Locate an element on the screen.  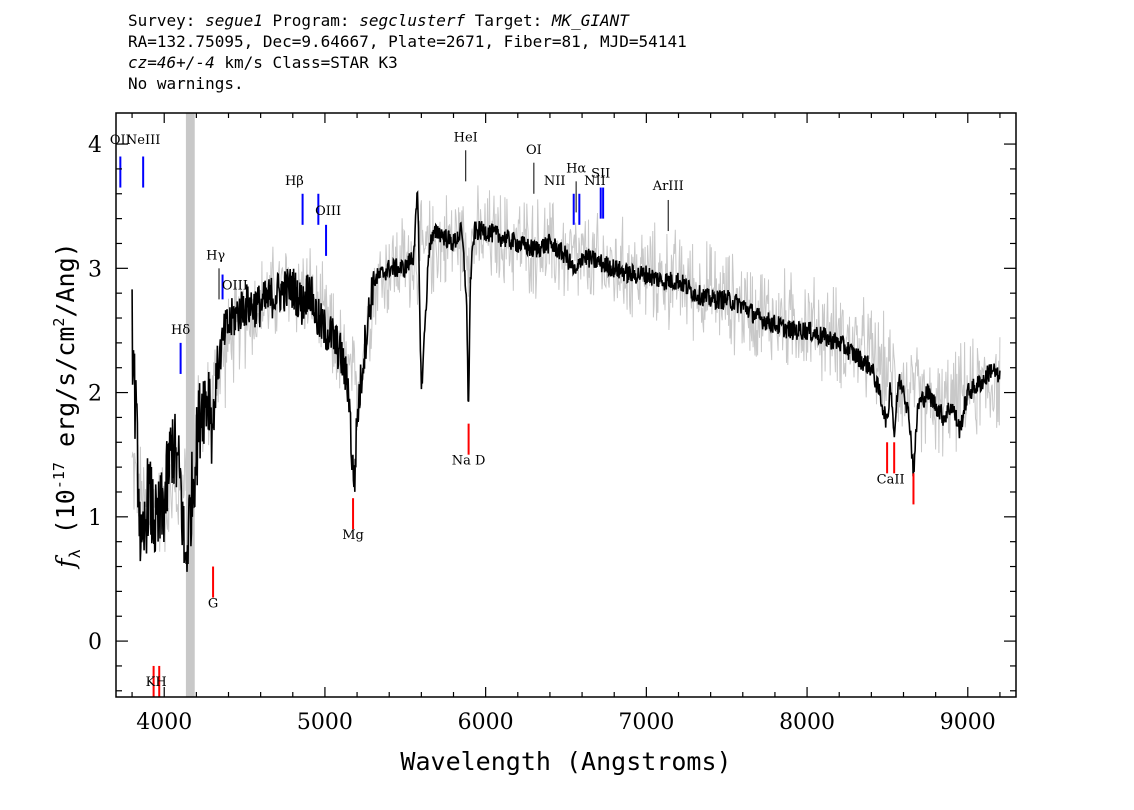
y-tick-label: 2 is located at coordinates (95, 394).